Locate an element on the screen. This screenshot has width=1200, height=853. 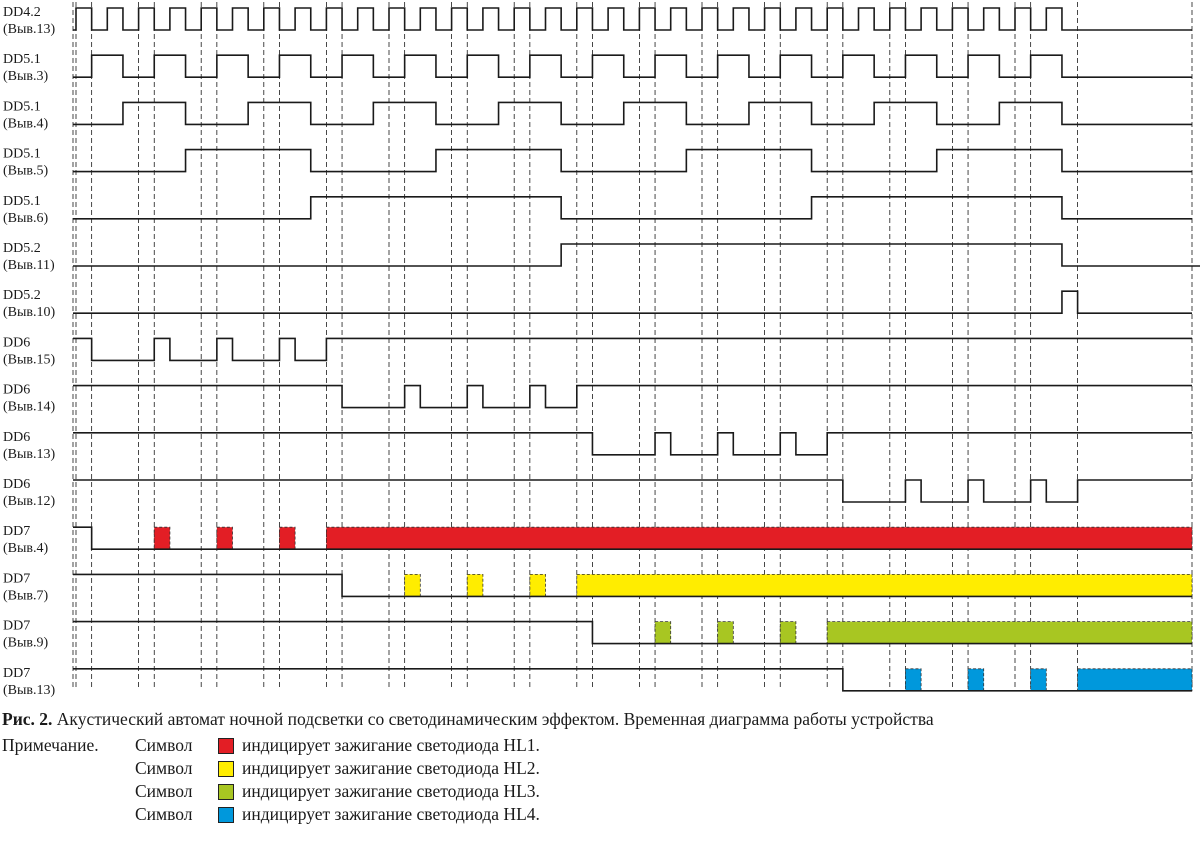
signal-name-label: DD4.2 is located at coordinates (22, 12).